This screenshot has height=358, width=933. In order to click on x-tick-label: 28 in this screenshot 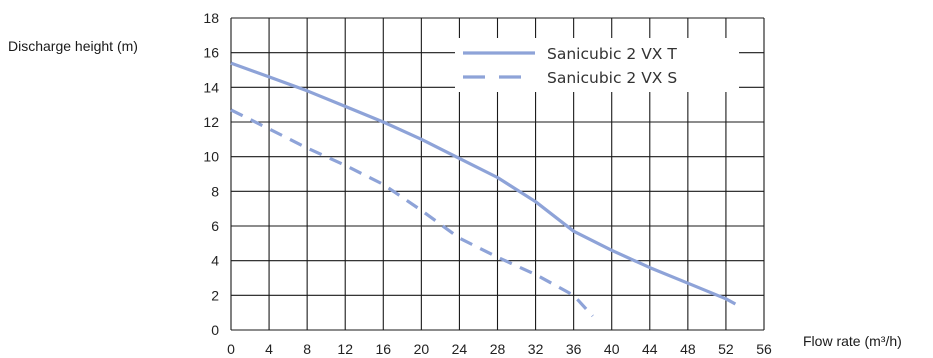, I will do `click(498, 349)`.